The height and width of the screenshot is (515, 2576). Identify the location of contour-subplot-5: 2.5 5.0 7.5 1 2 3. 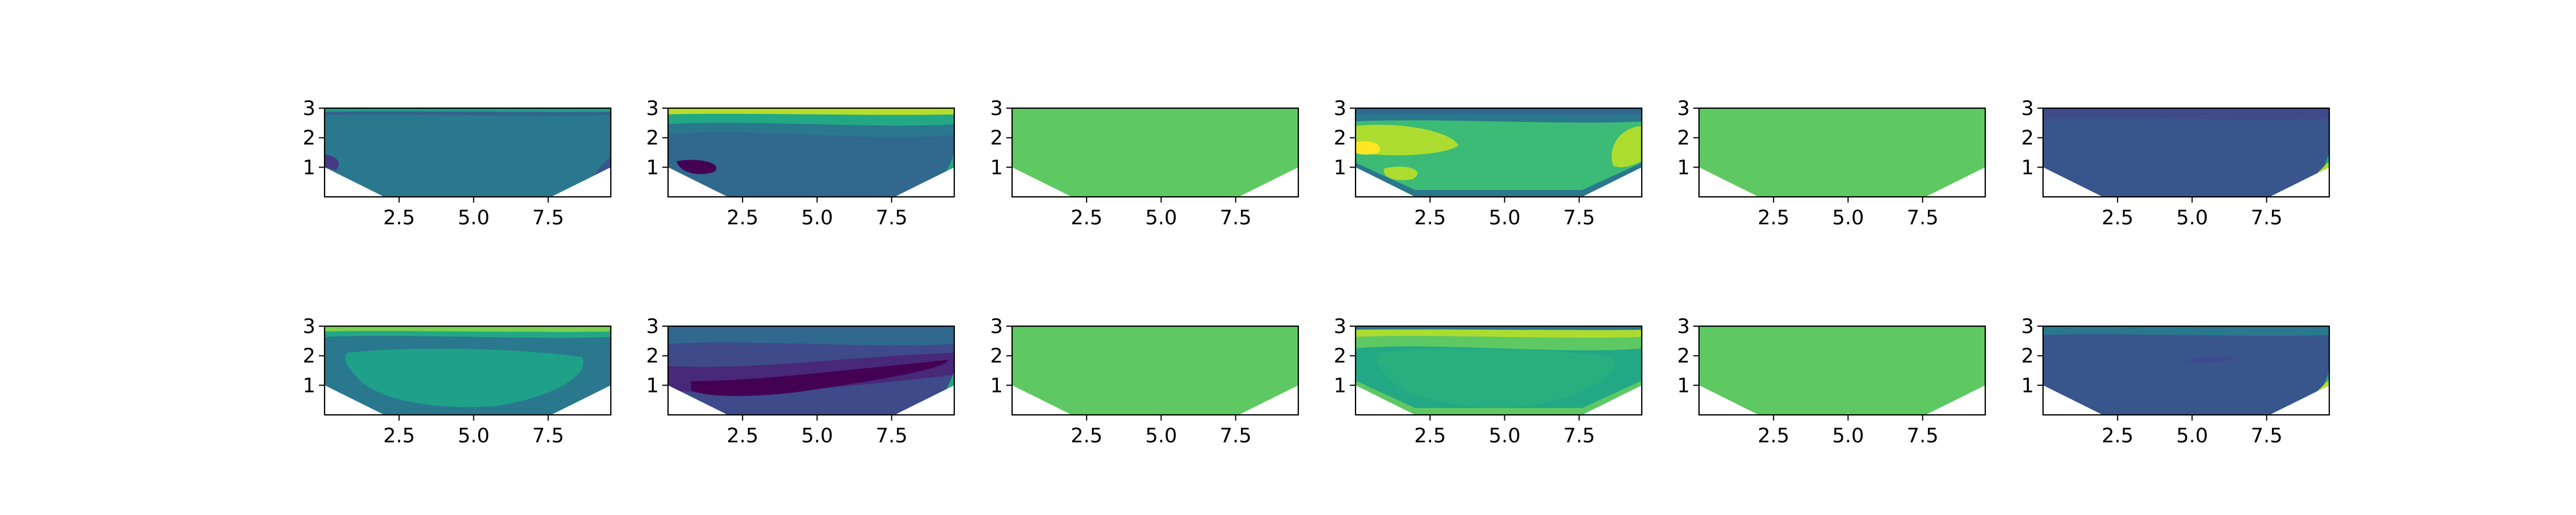
(1831, 163).